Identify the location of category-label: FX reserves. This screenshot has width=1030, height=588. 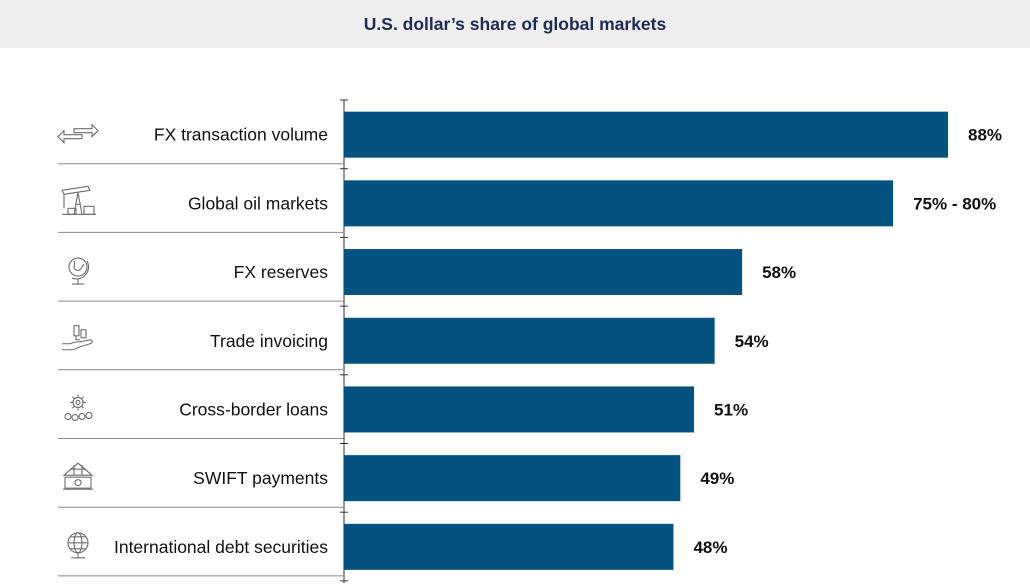
(281, 272).